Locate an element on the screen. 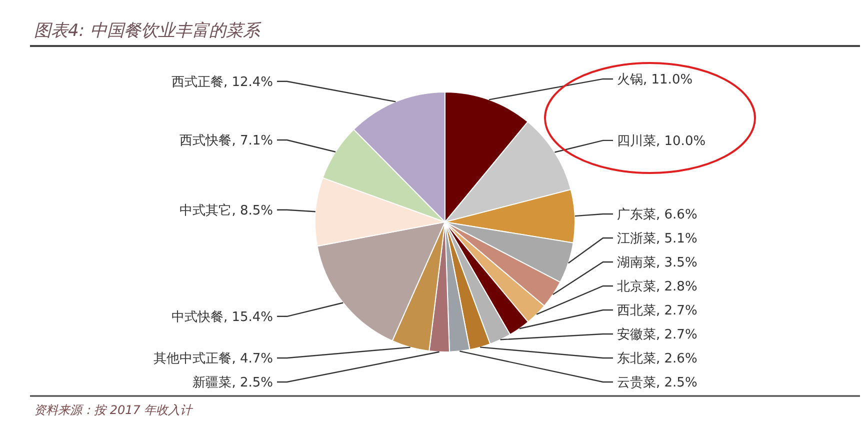 The height and width of the screenshot is (429, 867). slice-label: 广东菜, 6.6% is located at coordinates (657, 215).